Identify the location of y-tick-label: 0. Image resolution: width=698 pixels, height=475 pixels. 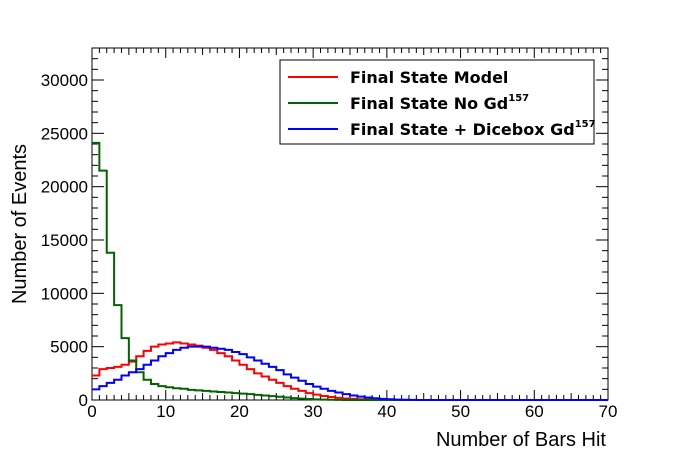
(83, 400).